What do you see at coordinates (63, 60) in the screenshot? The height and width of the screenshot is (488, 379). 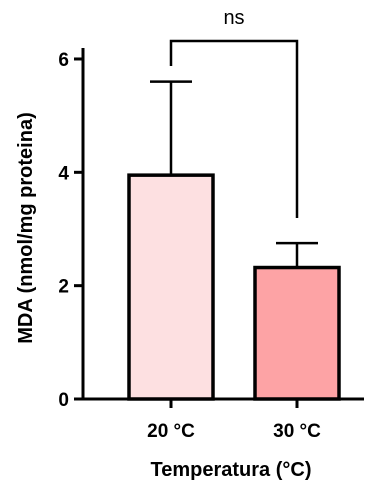 I see `y-tick-label: 6` at bounding box center [63, 60].